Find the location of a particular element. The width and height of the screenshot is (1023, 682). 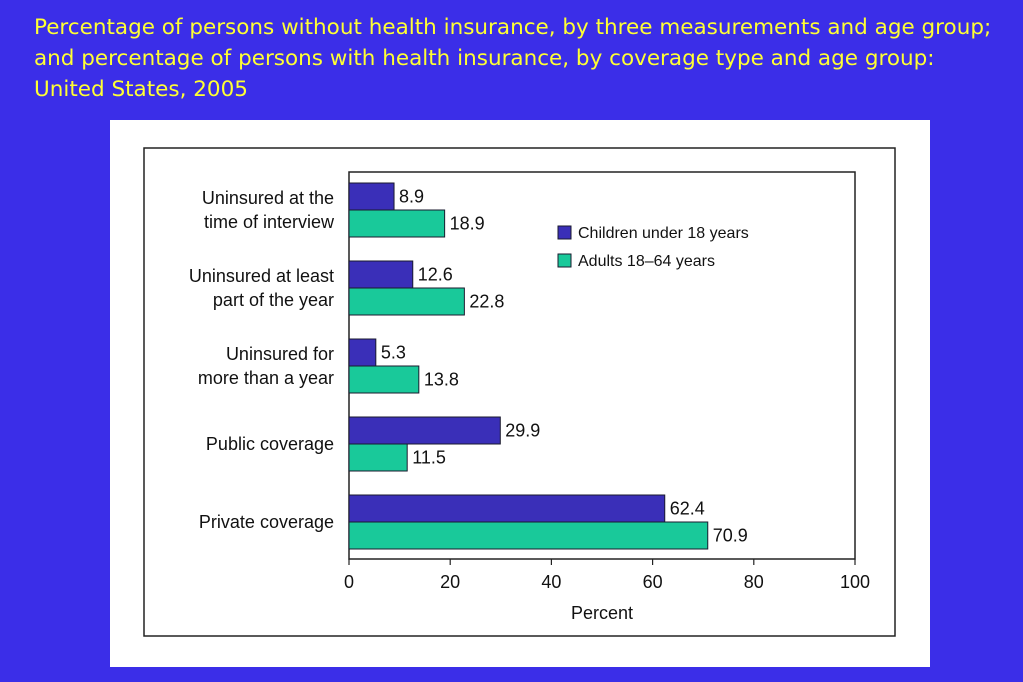

data-label: 29.9 is located at coordinates (522, 431).